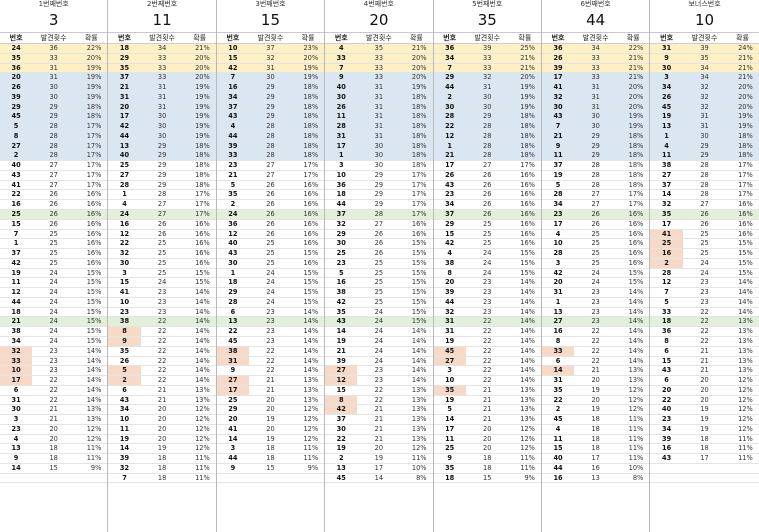  I want to click on stat-row: 3 22 14%, so click(487, 371).